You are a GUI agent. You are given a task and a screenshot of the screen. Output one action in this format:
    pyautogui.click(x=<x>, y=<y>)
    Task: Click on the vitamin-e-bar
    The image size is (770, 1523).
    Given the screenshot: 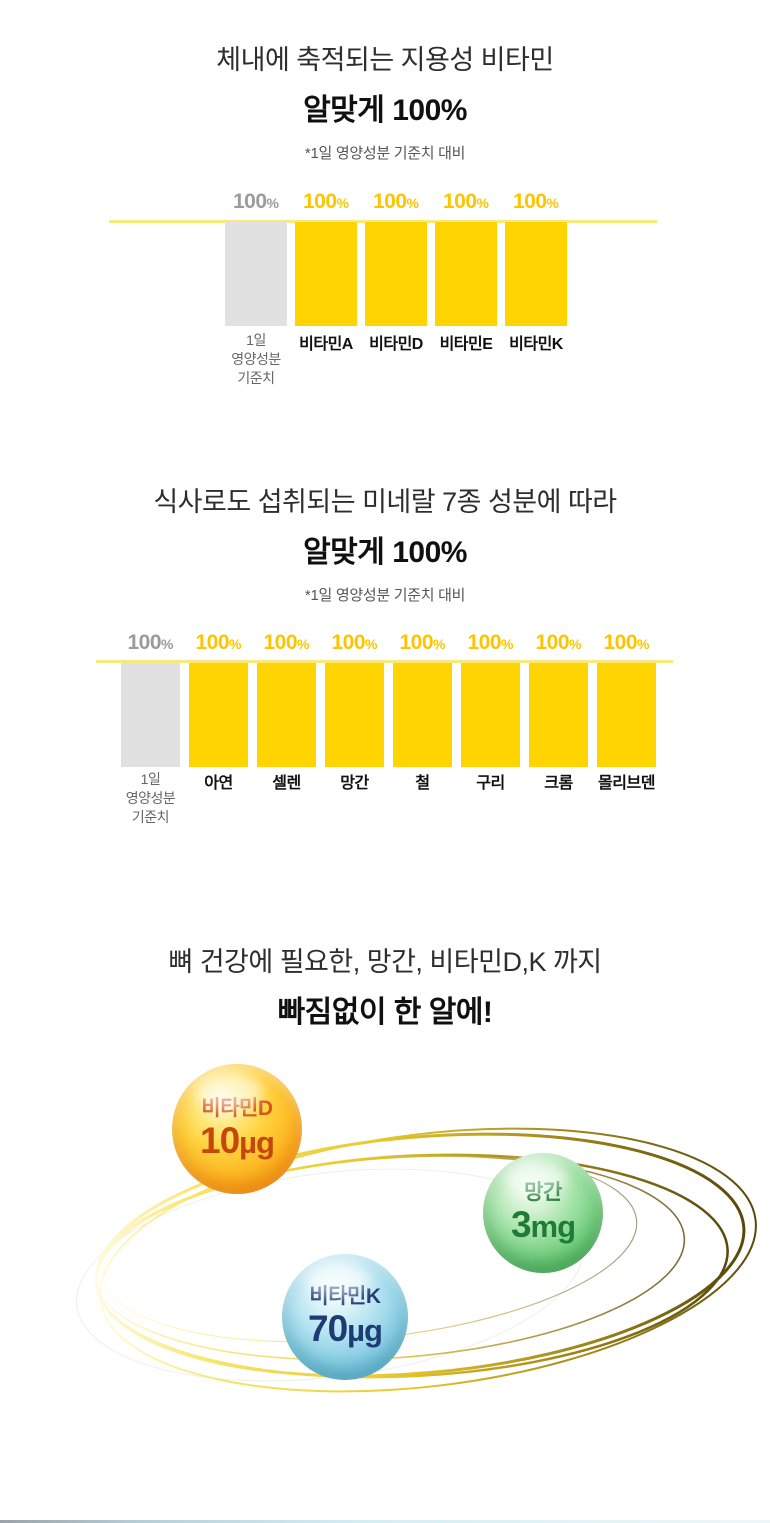 What is the action you would take?
    pyautogui.click(x=466, y=274)
    